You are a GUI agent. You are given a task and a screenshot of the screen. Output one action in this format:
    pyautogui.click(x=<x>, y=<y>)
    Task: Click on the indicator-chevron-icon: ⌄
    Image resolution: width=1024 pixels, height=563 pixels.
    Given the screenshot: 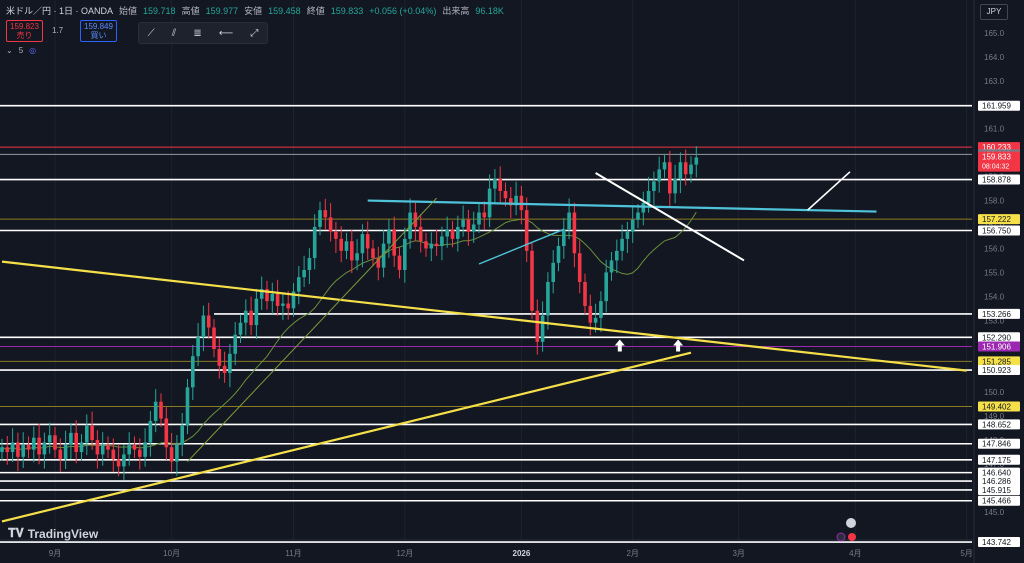 What is the action you would take?
    pyautogui.click(x=9, y=50)
    